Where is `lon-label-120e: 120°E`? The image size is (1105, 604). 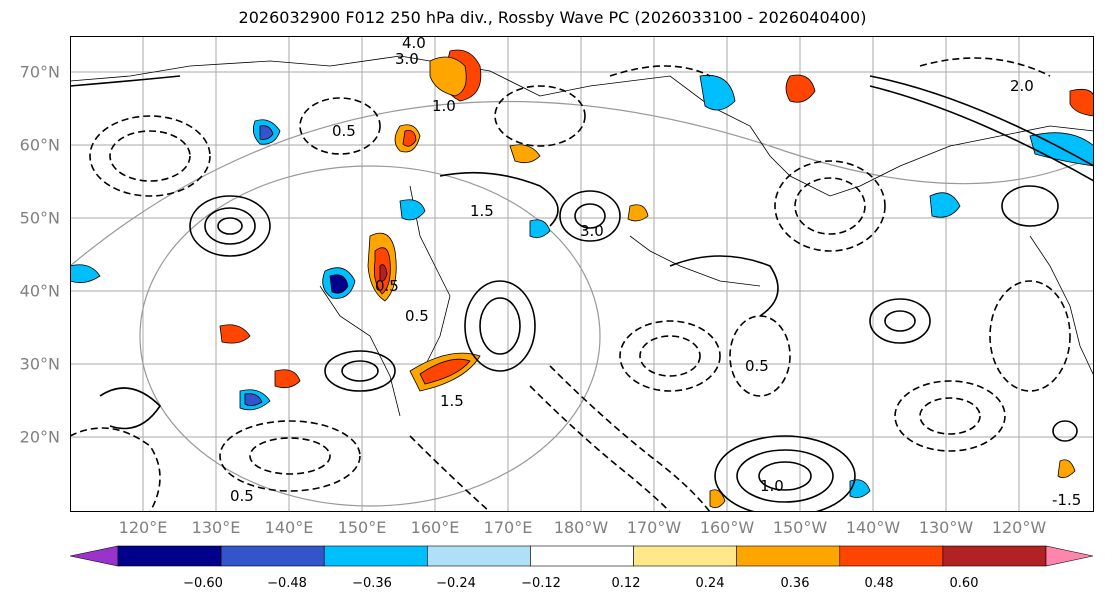 lon-label-120e: 120°E is located at coordinates (143, 527).